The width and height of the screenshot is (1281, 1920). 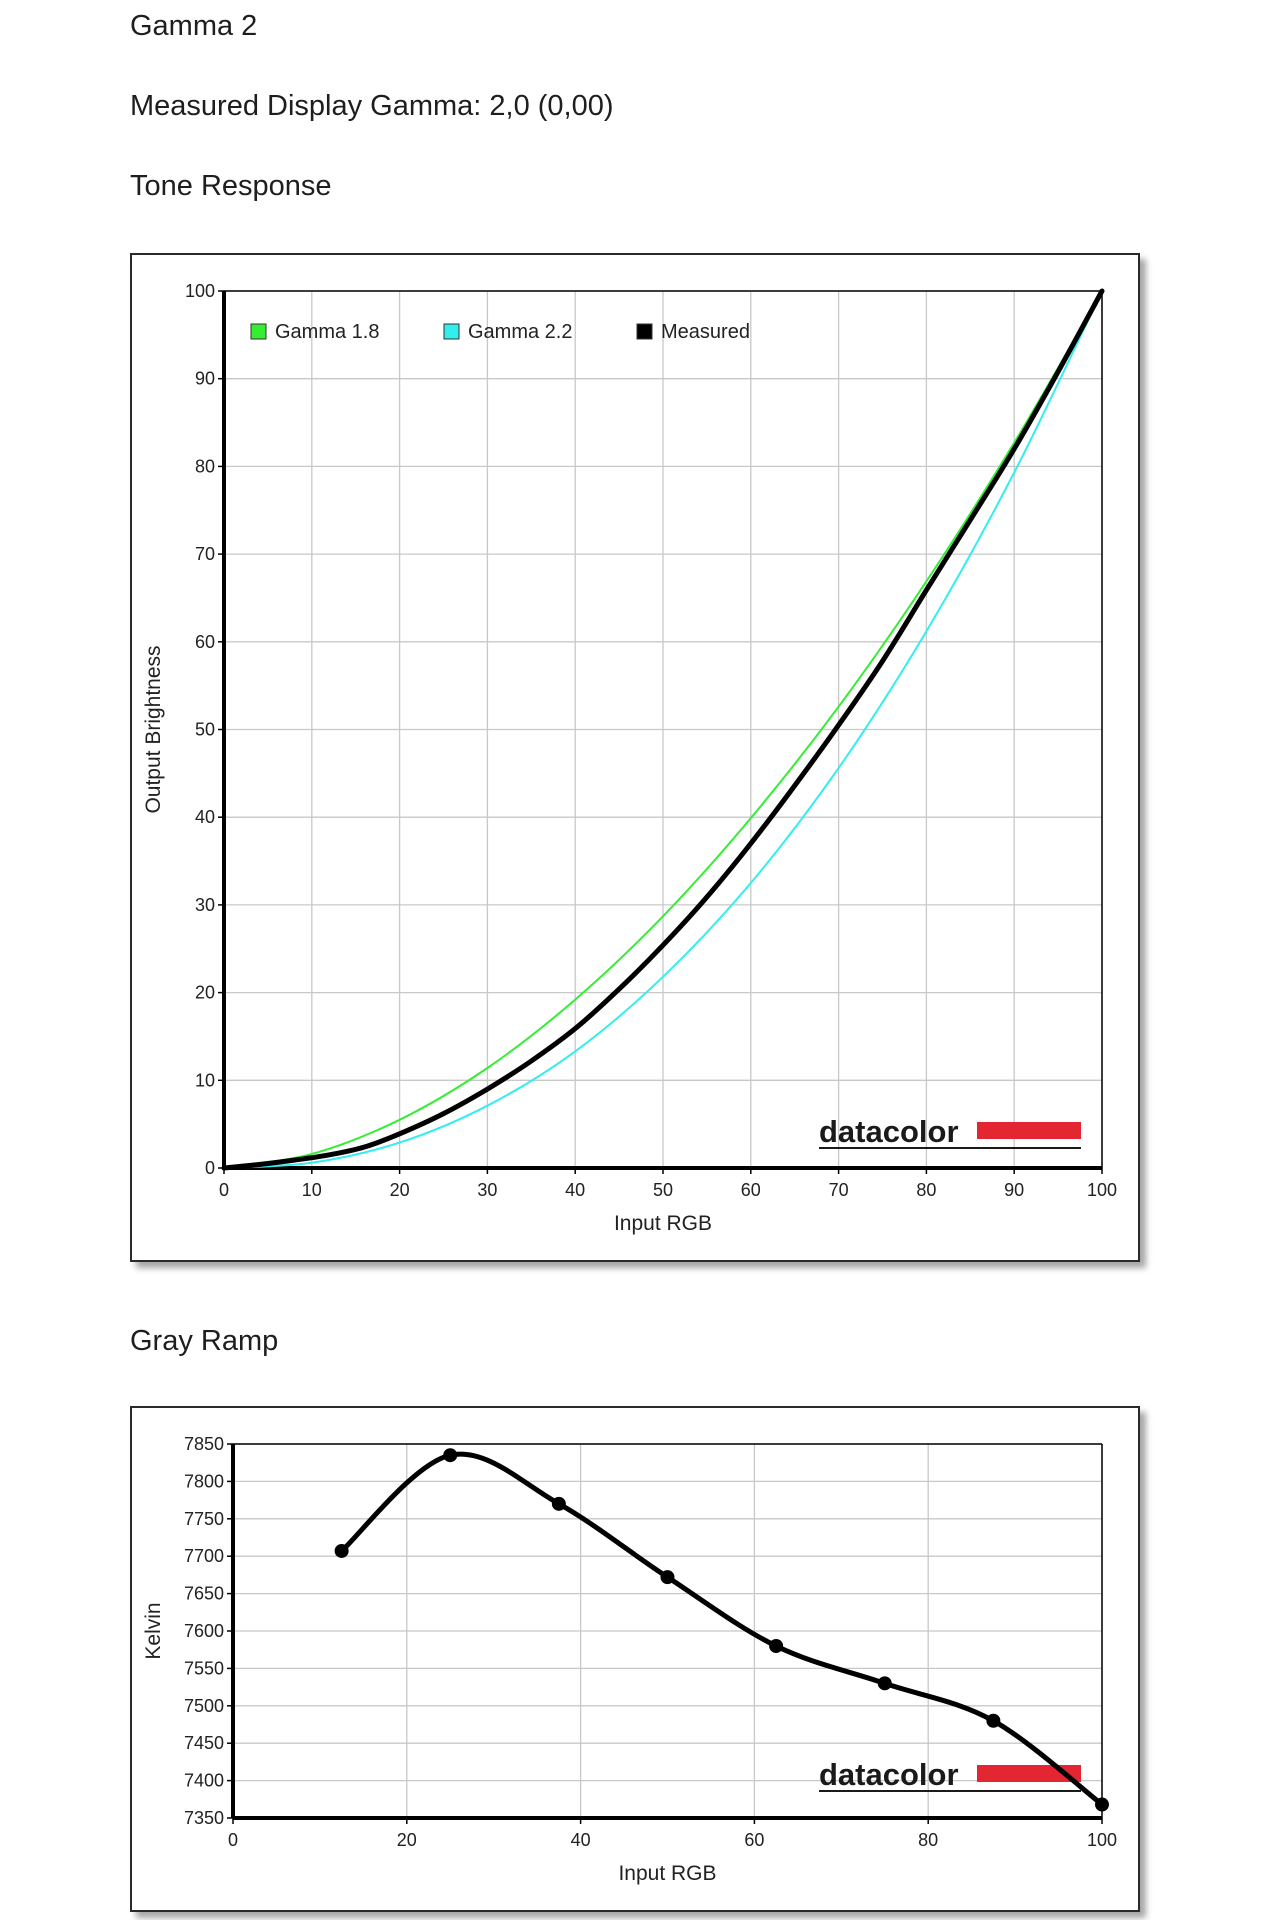 I want to click on y-tick-label: 90, so click(x=205, y=379).